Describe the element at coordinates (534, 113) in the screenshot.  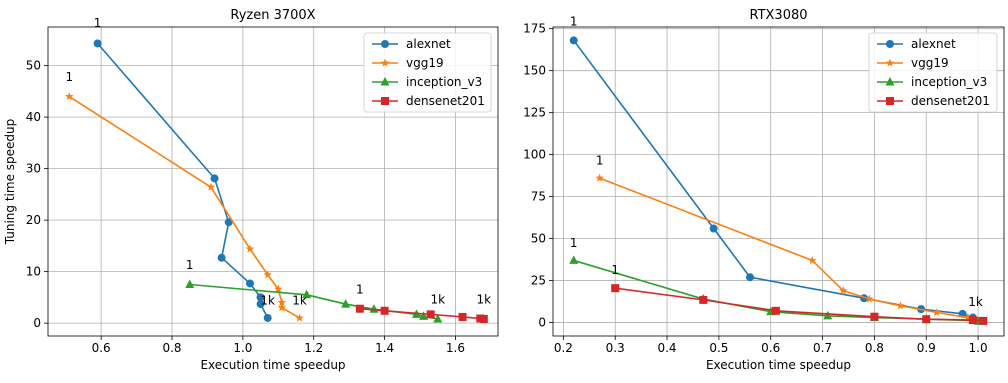
I see `y-tick-label: 125` at that location.